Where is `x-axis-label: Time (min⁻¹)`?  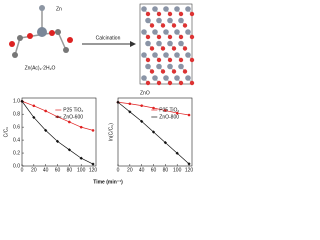 x-axis-label: Time (min⁻¹) is located at coordinates (108, 182).